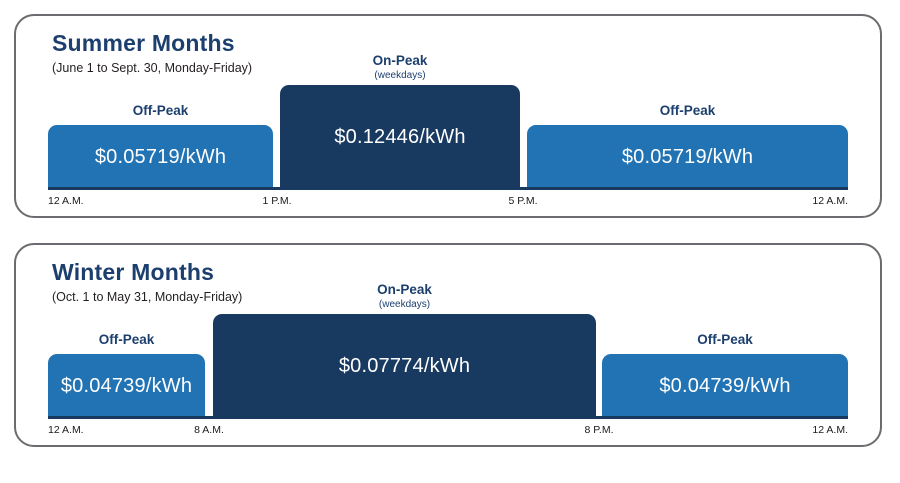 The image size is (900, 483). What do you see at coordinates (830, 201) in the screenshot?
I see `summer-tick-12am-right: 12 A.M.` at bounding box center [830, 201].